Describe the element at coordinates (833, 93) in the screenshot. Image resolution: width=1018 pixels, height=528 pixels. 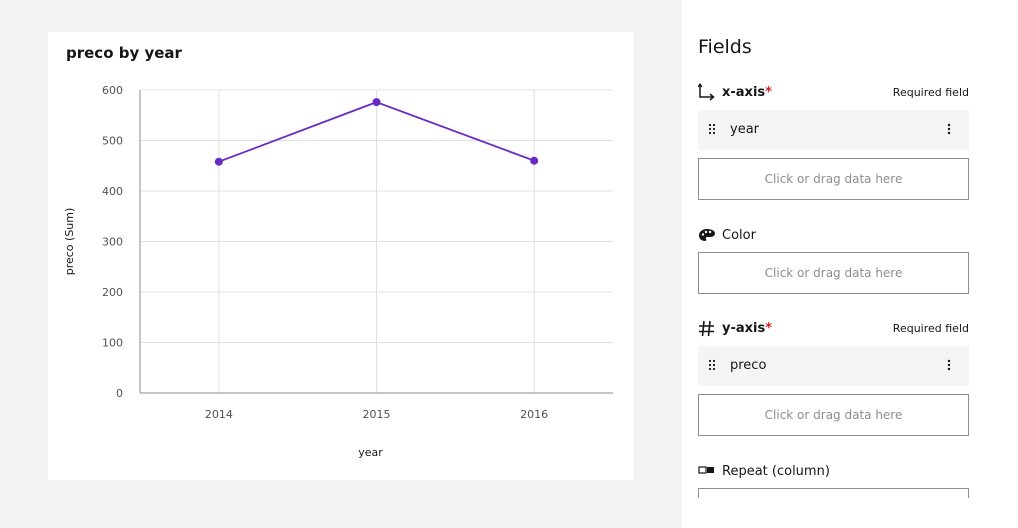
I see `x-axis-field-header: x-axis* Required field` at that location.